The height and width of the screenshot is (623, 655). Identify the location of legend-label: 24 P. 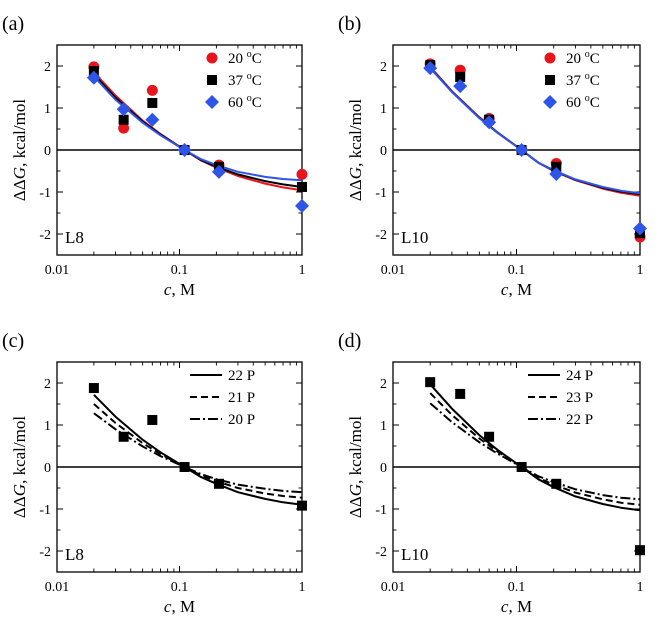
(579, 376).